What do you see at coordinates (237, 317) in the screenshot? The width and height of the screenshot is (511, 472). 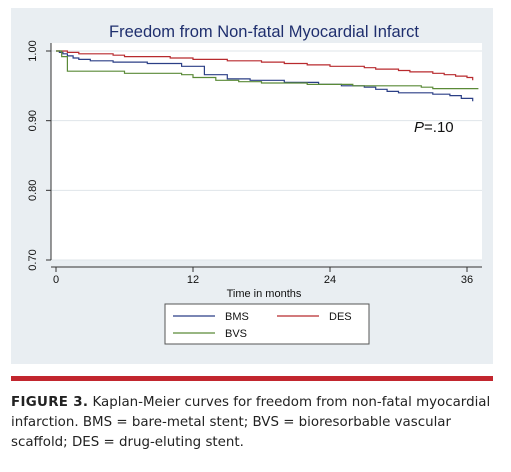 I see `legend-label-bms: BMS` at bounding box center [237, 317].